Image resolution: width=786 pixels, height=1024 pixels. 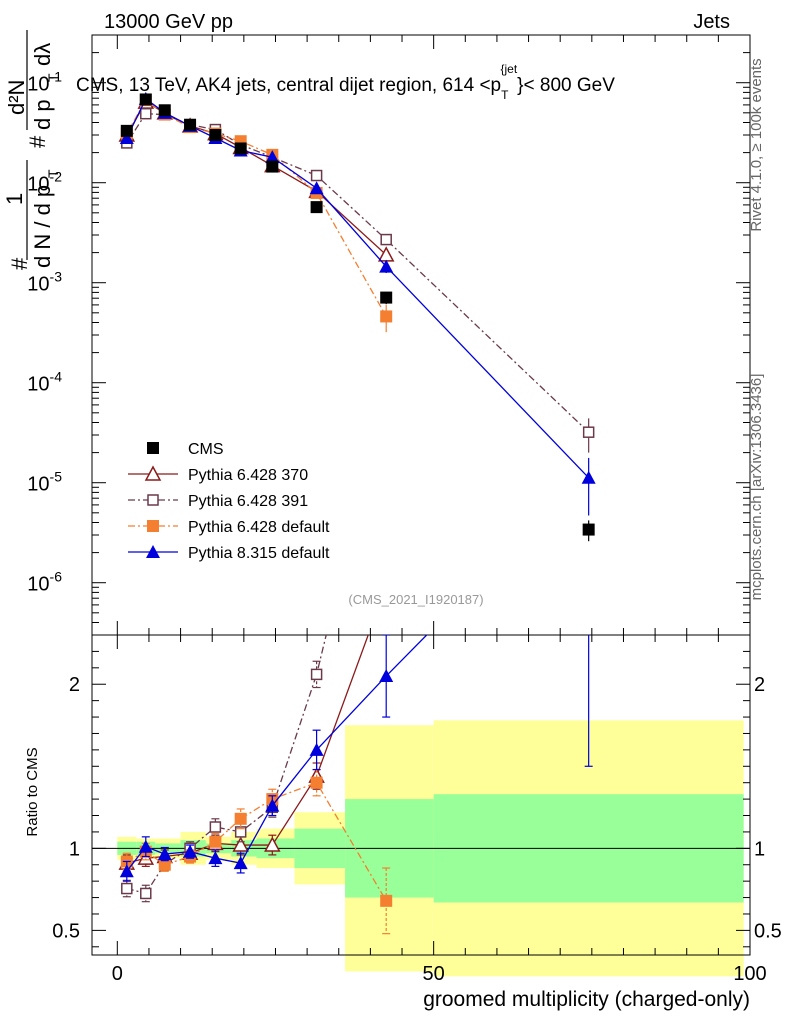 What do you see at coordinates (44, 382) in the screenshot?
I see `y-tick-label-top: 10⁻⁴` at bounding box center [44, 382].